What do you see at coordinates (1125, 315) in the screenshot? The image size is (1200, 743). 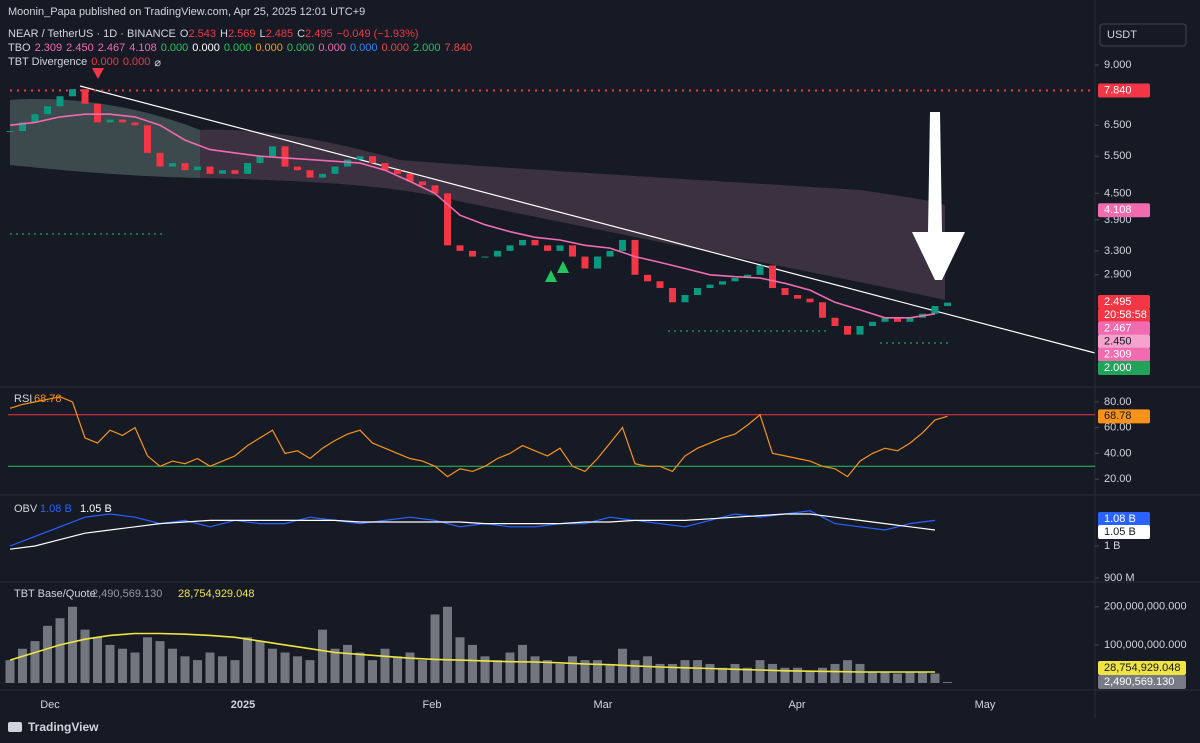 I see `price-label: 20:58:58` at bounding box center [1125, 315].